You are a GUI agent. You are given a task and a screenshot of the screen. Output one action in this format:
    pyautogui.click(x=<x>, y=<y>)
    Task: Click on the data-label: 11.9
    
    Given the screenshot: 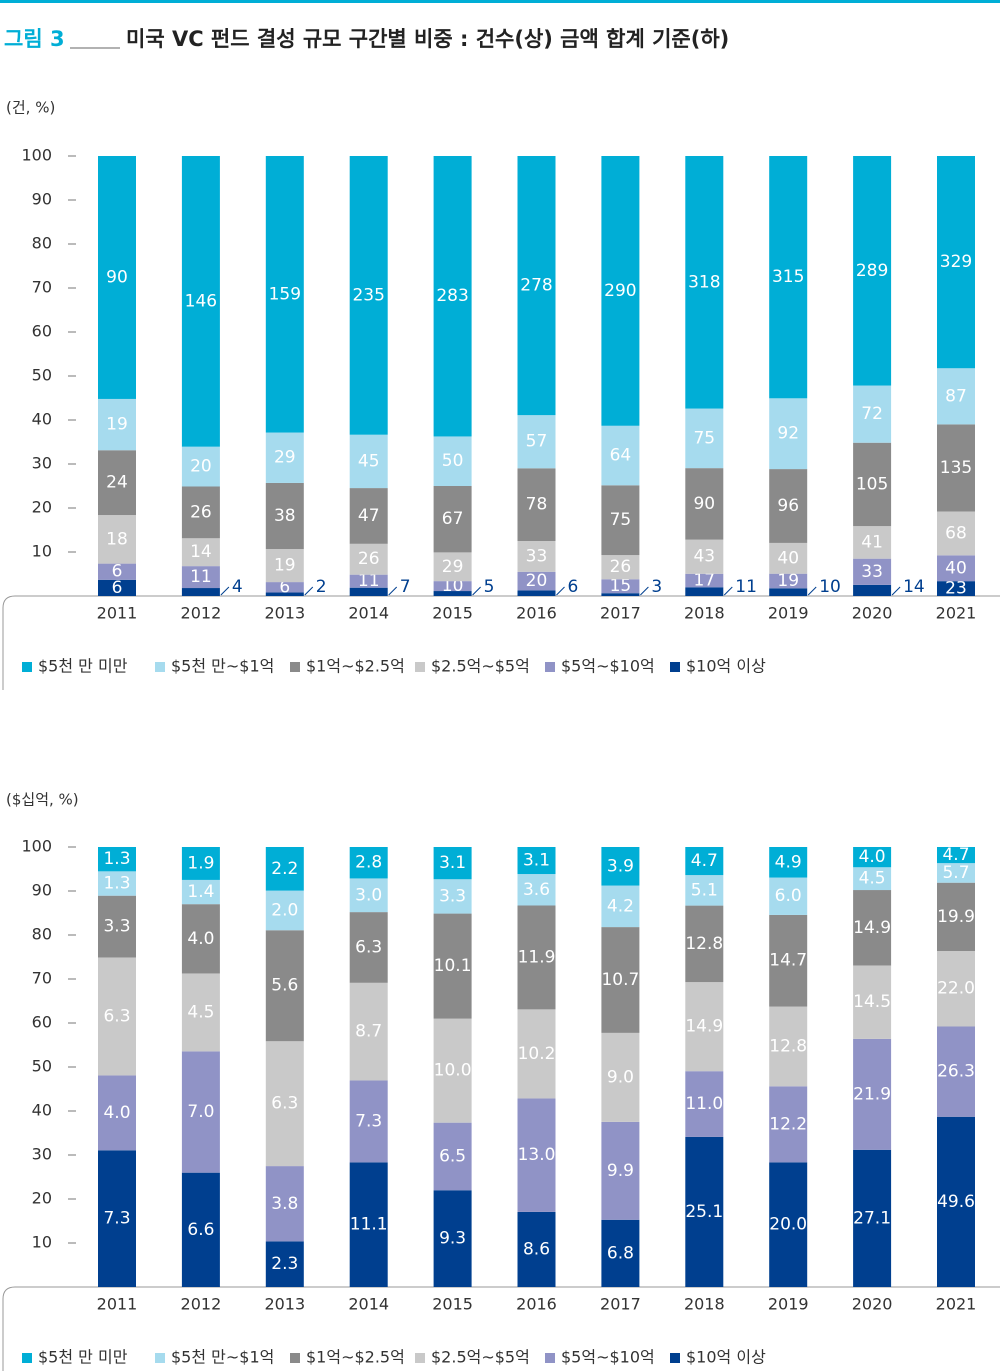 What is the action you would take?
    pyautogui.click(x=537, y=957)
    